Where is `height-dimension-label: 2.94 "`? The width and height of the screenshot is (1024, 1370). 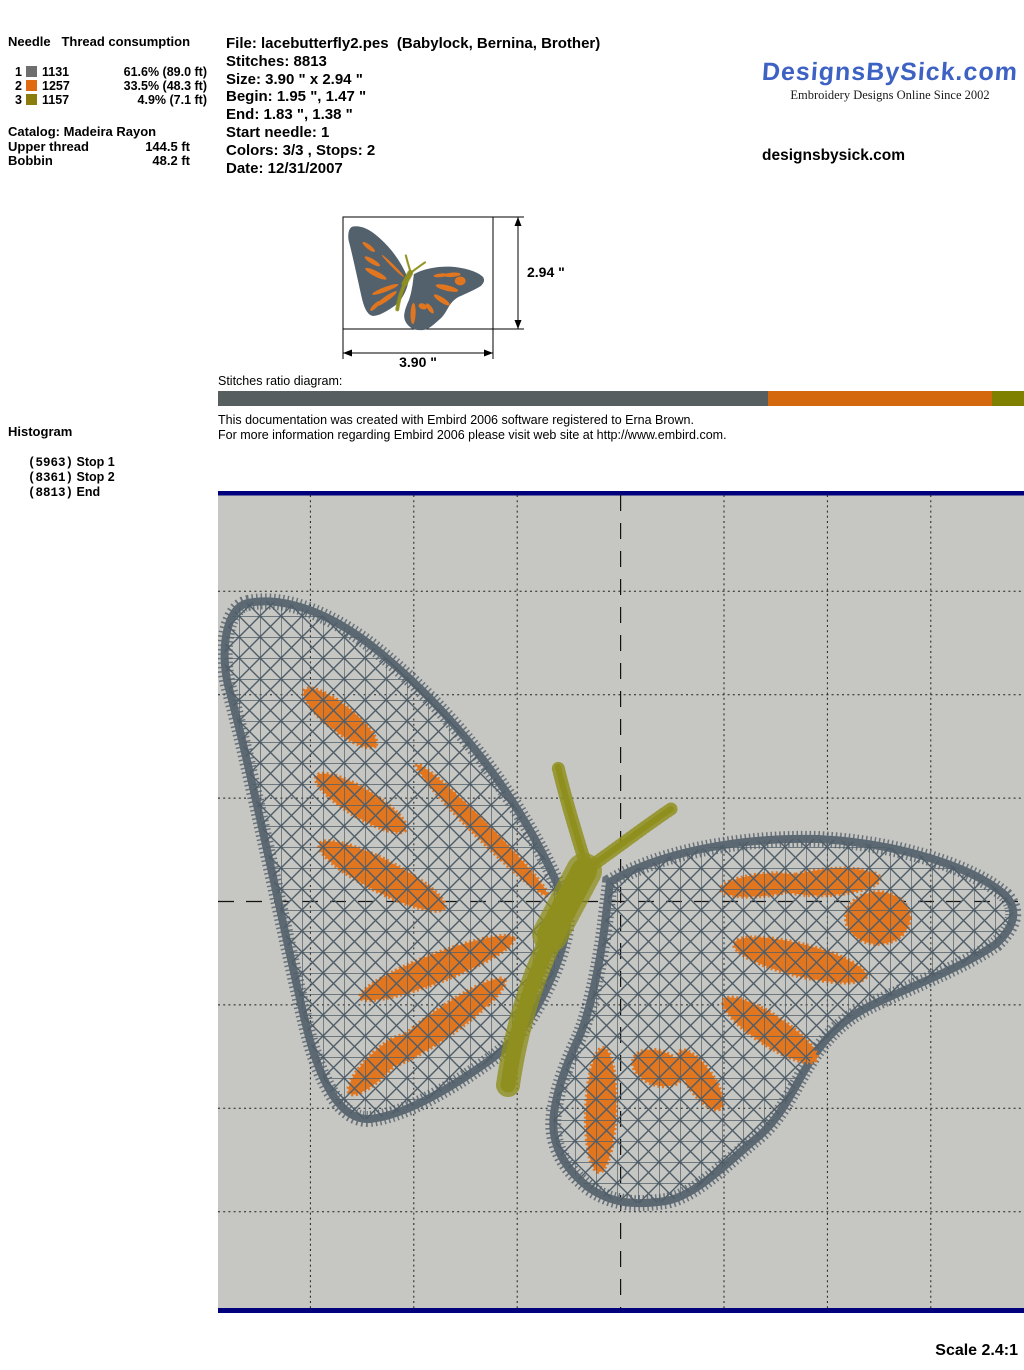
height-dimension-label: 2.94 " is located at coordinates (546, 272).